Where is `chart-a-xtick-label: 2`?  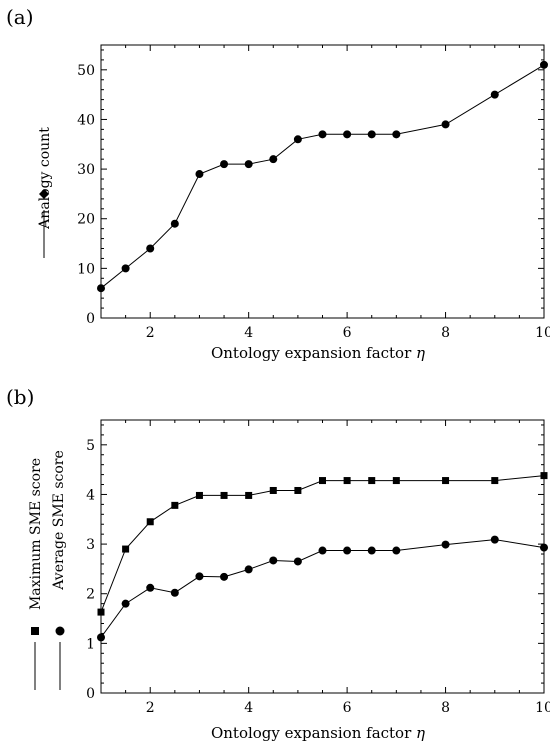 chart-a-xtick-label: 2 is located at coordinates (150, 333).